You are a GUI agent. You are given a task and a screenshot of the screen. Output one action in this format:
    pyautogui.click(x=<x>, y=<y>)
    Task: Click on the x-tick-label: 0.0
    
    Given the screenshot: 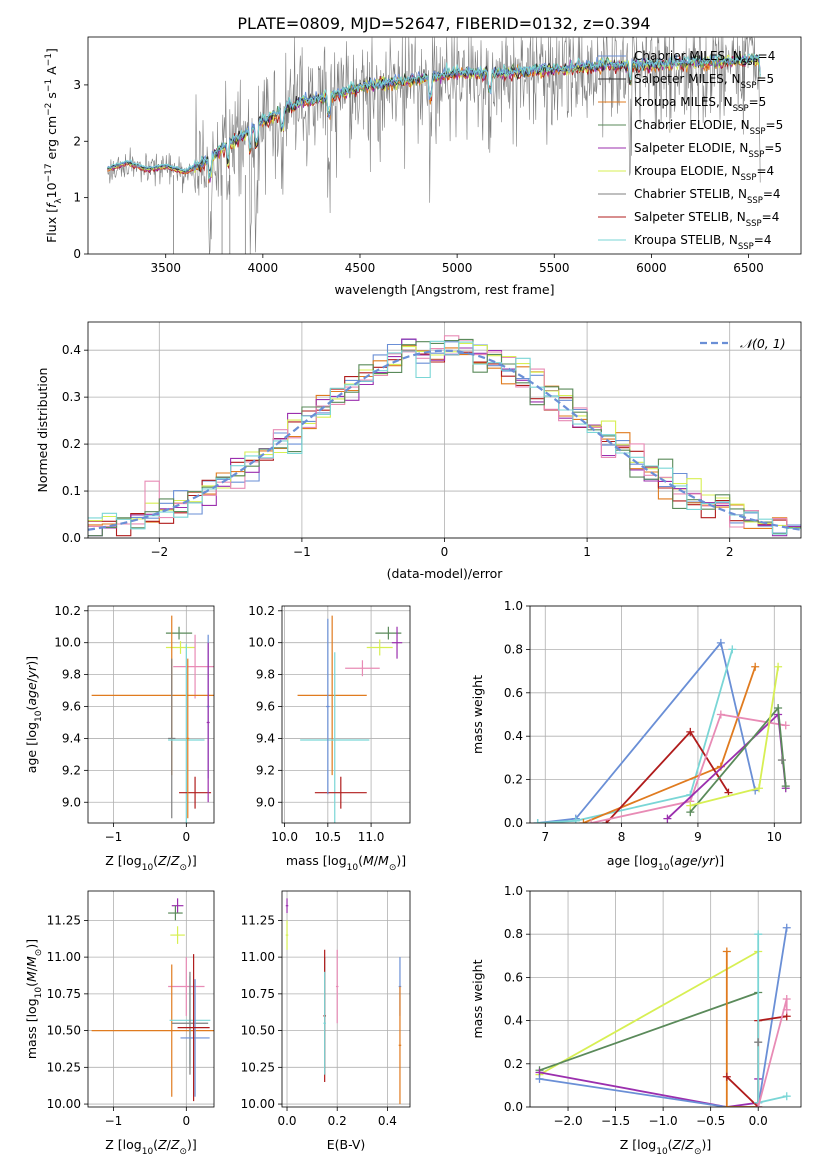 What is the action you would take?
    pyautogui.click(x=286, y=1121)
    